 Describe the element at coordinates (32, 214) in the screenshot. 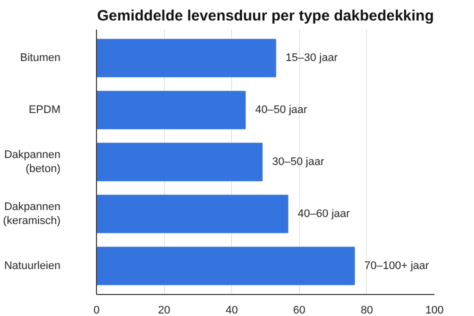

I see `y-tick-label: Dakpannen (keramisch)` at that location.